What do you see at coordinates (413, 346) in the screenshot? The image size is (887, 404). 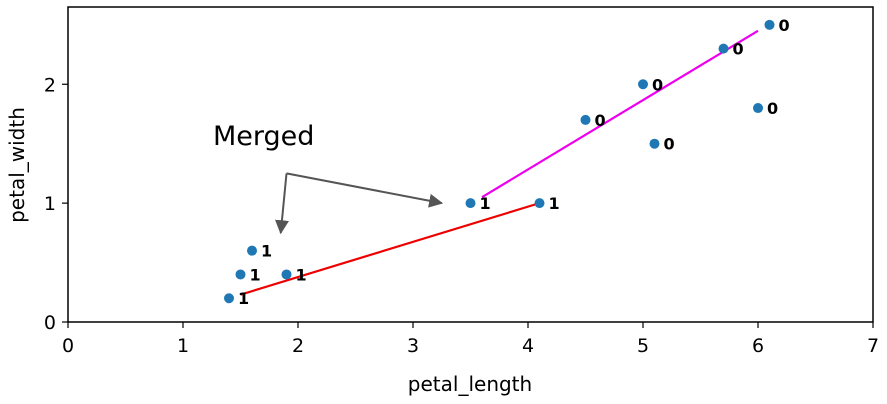 I see `x-tick-label: 3` at bounding box center [413, 346].